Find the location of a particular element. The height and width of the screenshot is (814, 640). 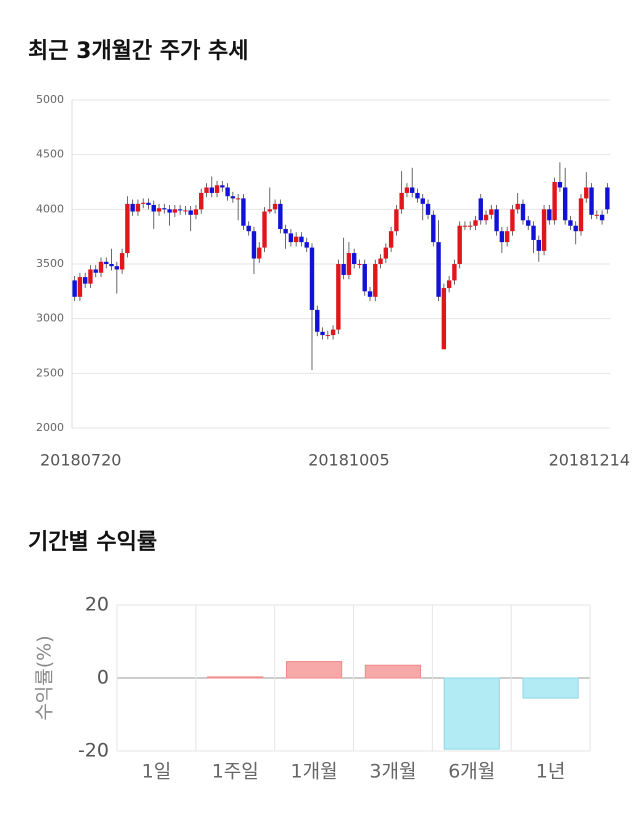

y-tick-label: 4000 is located at coordinates (50, 208).